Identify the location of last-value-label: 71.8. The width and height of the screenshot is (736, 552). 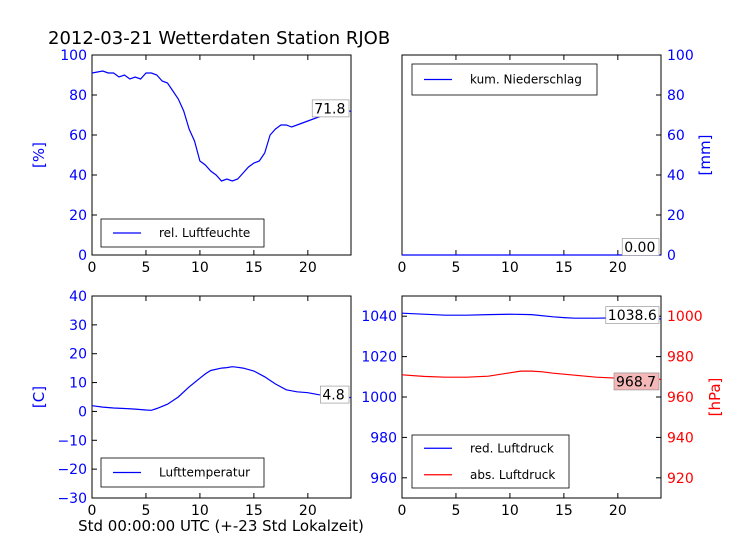
(329, 109).